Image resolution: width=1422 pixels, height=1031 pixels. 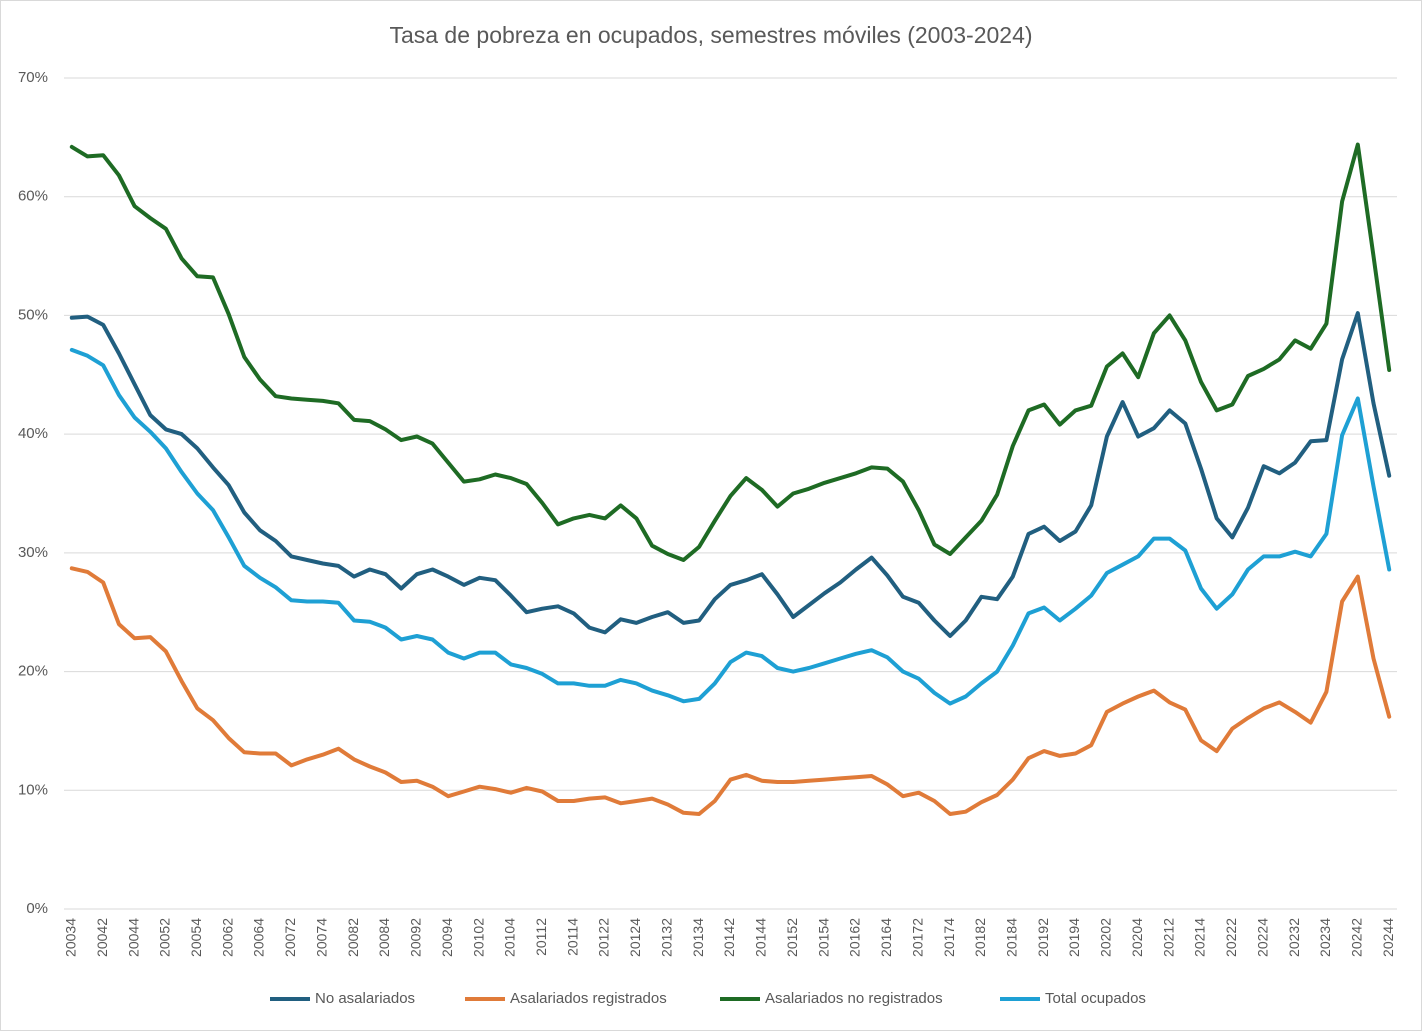 What do you see at coordinates (729, 937) in the screenshot?
I see `x-tick-label: 20142` at bounding box center [729, 937].